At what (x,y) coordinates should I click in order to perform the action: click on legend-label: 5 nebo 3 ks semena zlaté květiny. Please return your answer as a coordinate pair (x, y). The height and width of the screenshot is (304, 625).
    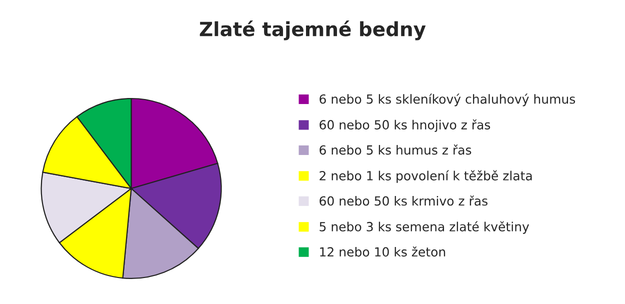
    Looking at the image, I should click on (425, 227).